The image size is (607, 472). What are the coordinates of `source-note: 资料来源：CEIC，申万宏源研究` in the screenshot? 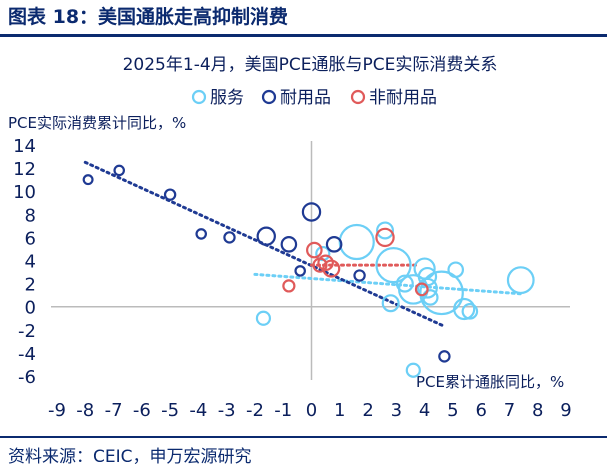 It's located at (130, 457).